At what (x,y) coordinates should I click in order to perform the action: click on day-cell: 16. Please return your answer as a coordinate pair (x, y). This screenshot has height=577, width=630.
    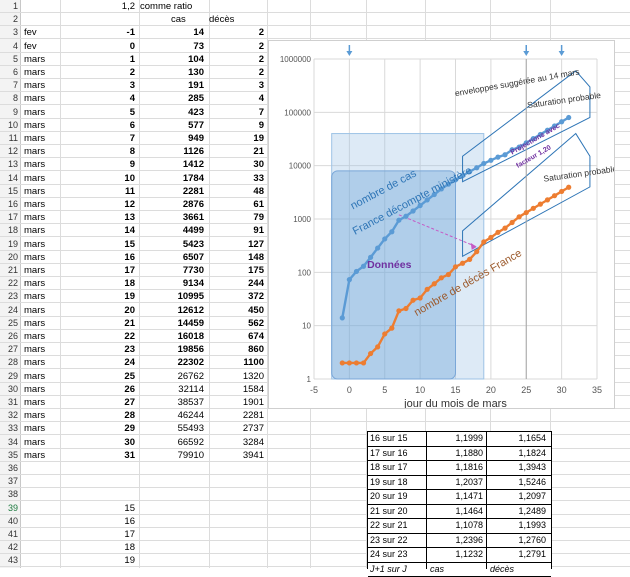
    Looking at the image, I should click on (97, 257).